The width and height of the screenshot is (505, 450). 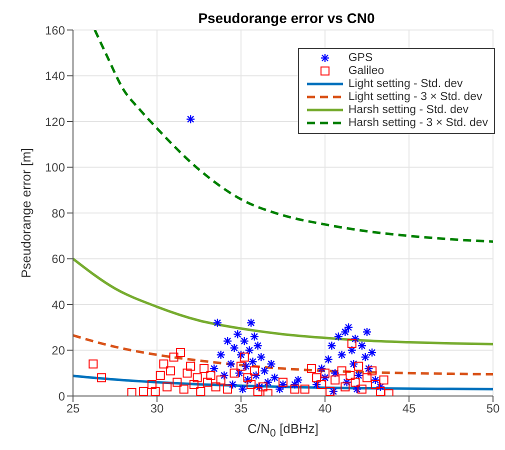 I want to click on y-tick-label: 80, so click(x=59, y=213).